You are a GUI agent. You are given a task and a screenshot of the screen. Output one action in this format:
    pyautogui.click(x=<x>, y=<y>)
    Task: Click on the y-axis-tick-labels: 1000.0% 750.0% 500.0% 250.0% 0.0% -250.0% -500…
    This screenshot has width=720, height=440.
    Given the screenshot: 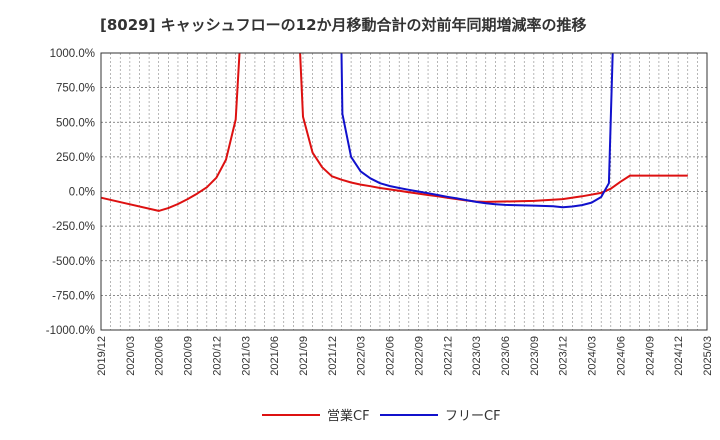 What is the action you would take?
    pyautogui.click(x=70, y=192)
    